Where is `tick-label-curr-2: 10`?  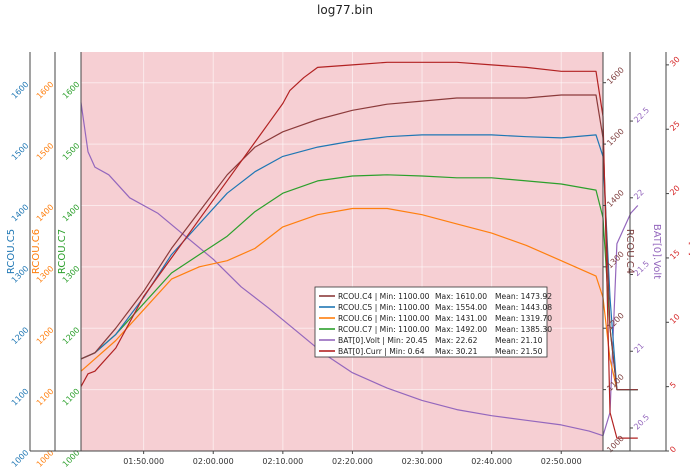 tick-label-curr-2: 10 is located at coordinates (675, 319).